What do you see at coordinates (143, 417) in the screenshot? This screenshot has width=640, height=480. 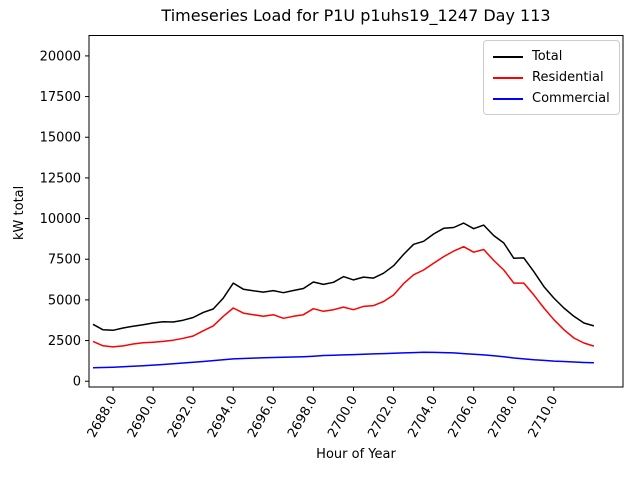 I see `x-tick-label: 2690.0` at bounding box center [143, 417].